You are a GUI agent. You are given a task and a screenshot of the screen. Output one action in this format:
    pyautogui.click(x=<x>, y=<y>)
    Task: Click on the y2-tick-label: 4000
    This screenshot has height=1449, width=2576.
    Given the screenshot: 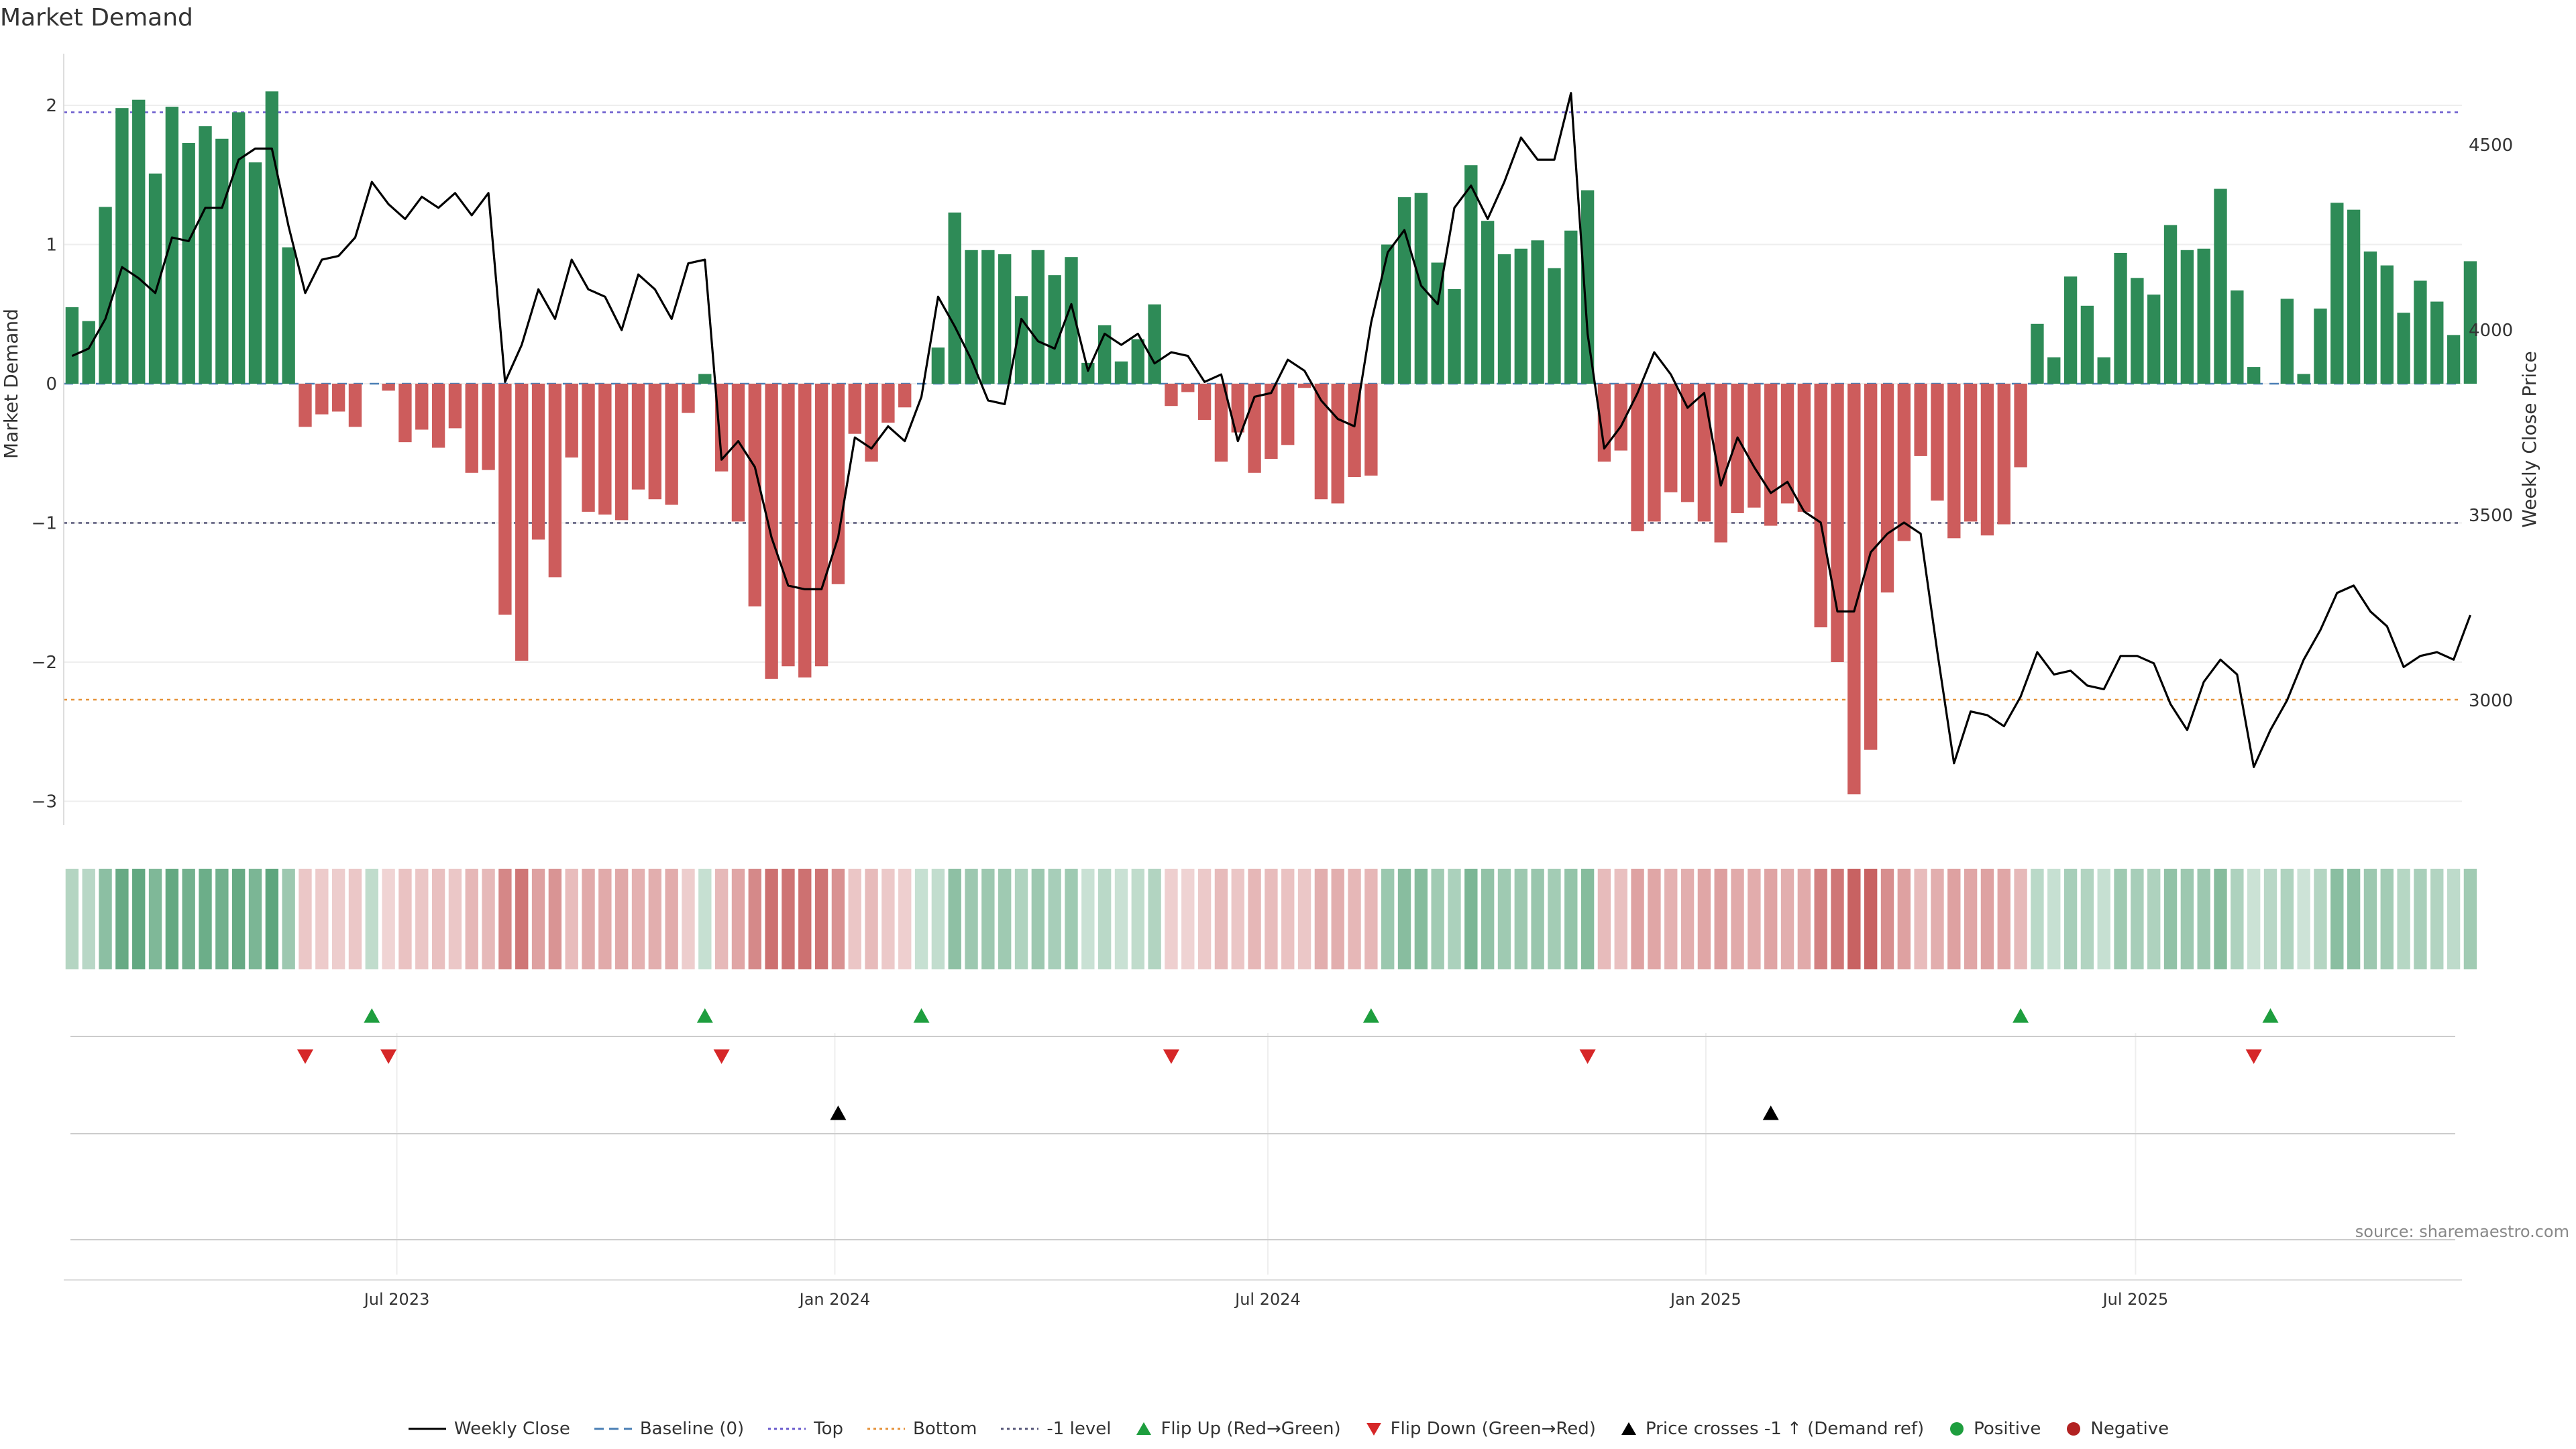 What is the action you would take?
    pyautogui.click(x=2491, y=331)
    